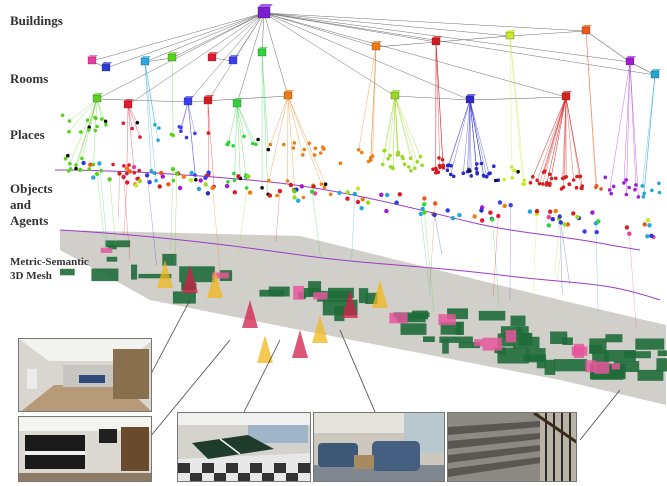 This screenshot has width=667, height=486. Describe the element at coordinates (406, 44) in the screenshot. I see `room-room-edge` at that location.